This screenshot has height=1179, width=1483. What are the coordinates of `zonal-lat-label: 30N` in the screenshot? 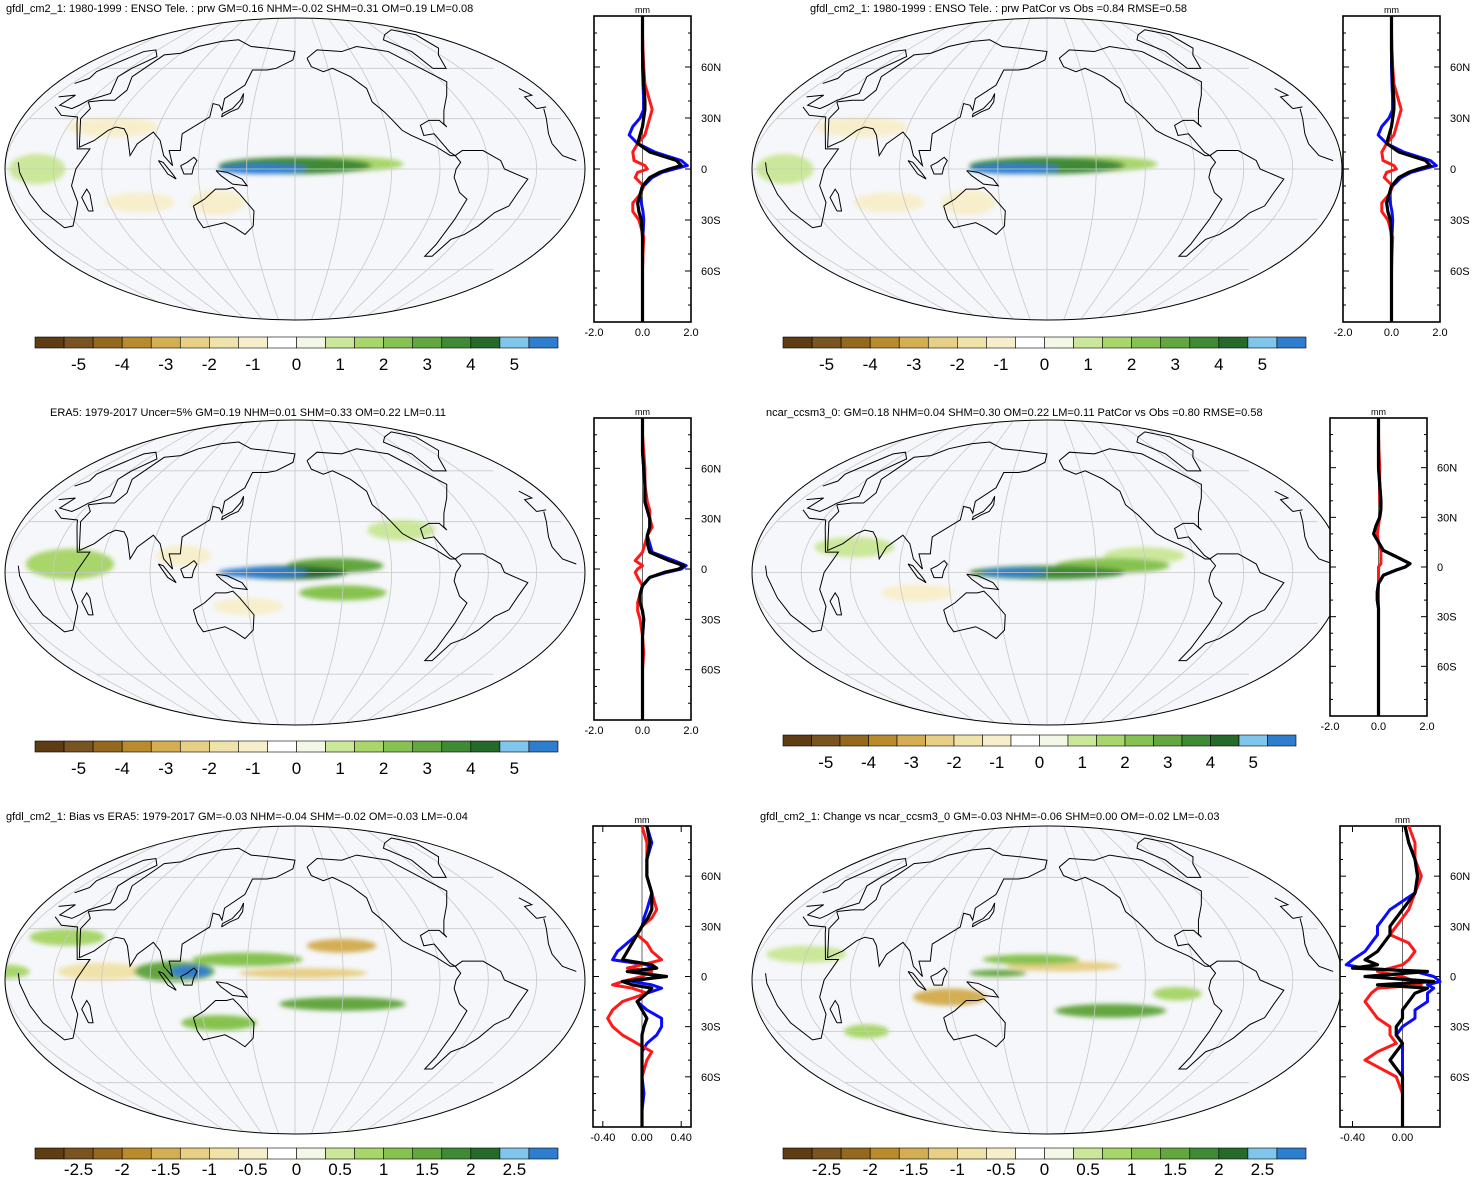 It's located at (711, 927).